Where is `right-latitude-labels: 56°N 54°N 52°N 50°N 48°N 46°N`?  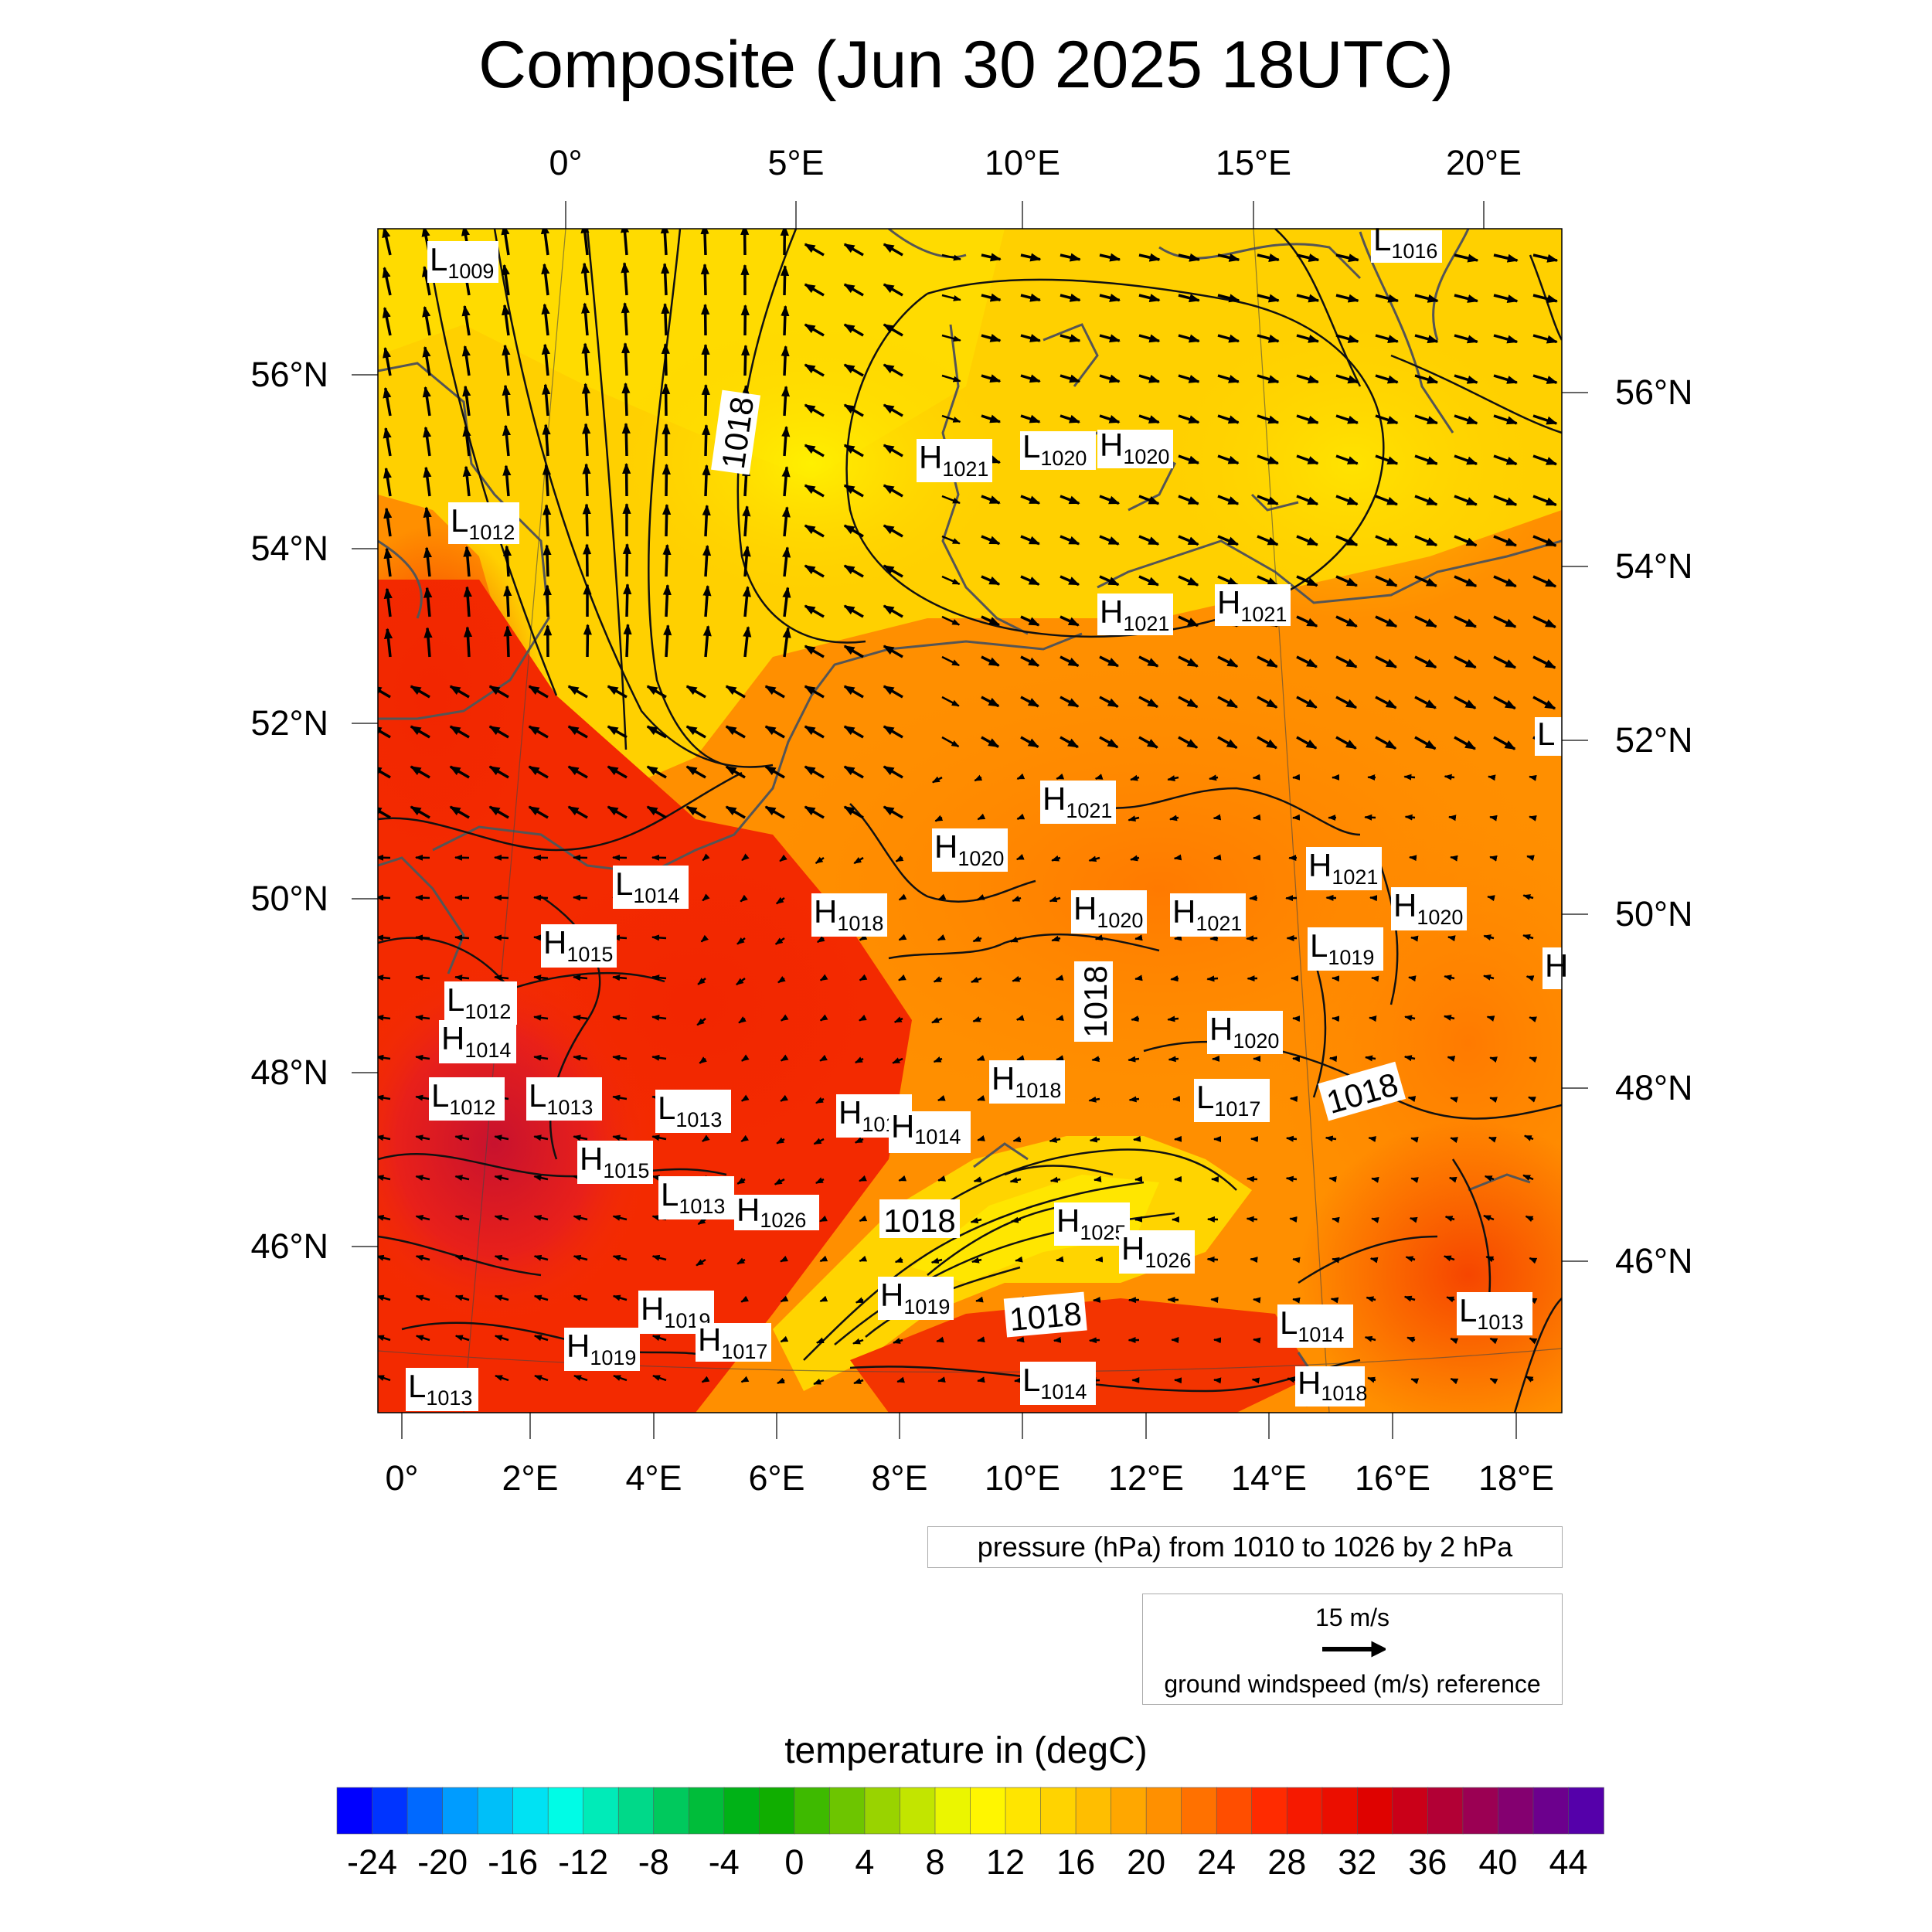 right-latitude-labels: 56°N 54°N 52°N 50°N 48°N 46°N is located at coordinates (1654, 827).